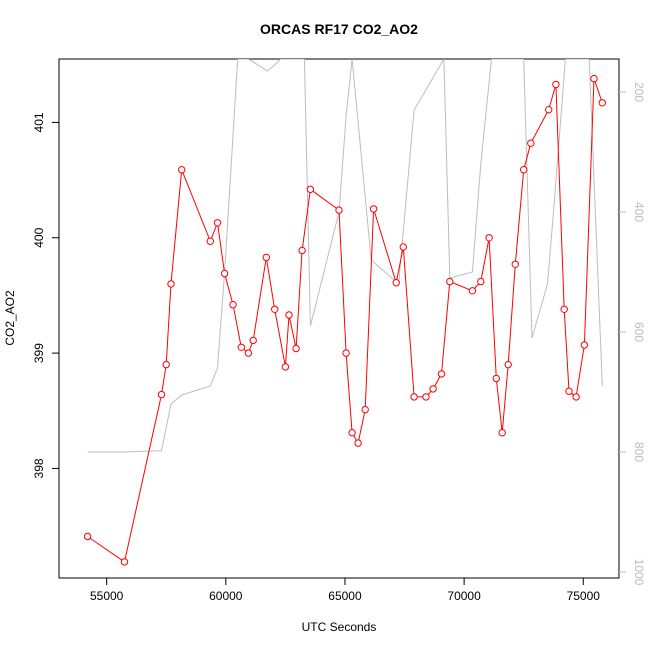 The width and height of the screenshot is (650, 650). What do you see at coordinates (39, 353) in the screenshot?
I see `y-tick-label: 399` at bounding box center [39, 353].